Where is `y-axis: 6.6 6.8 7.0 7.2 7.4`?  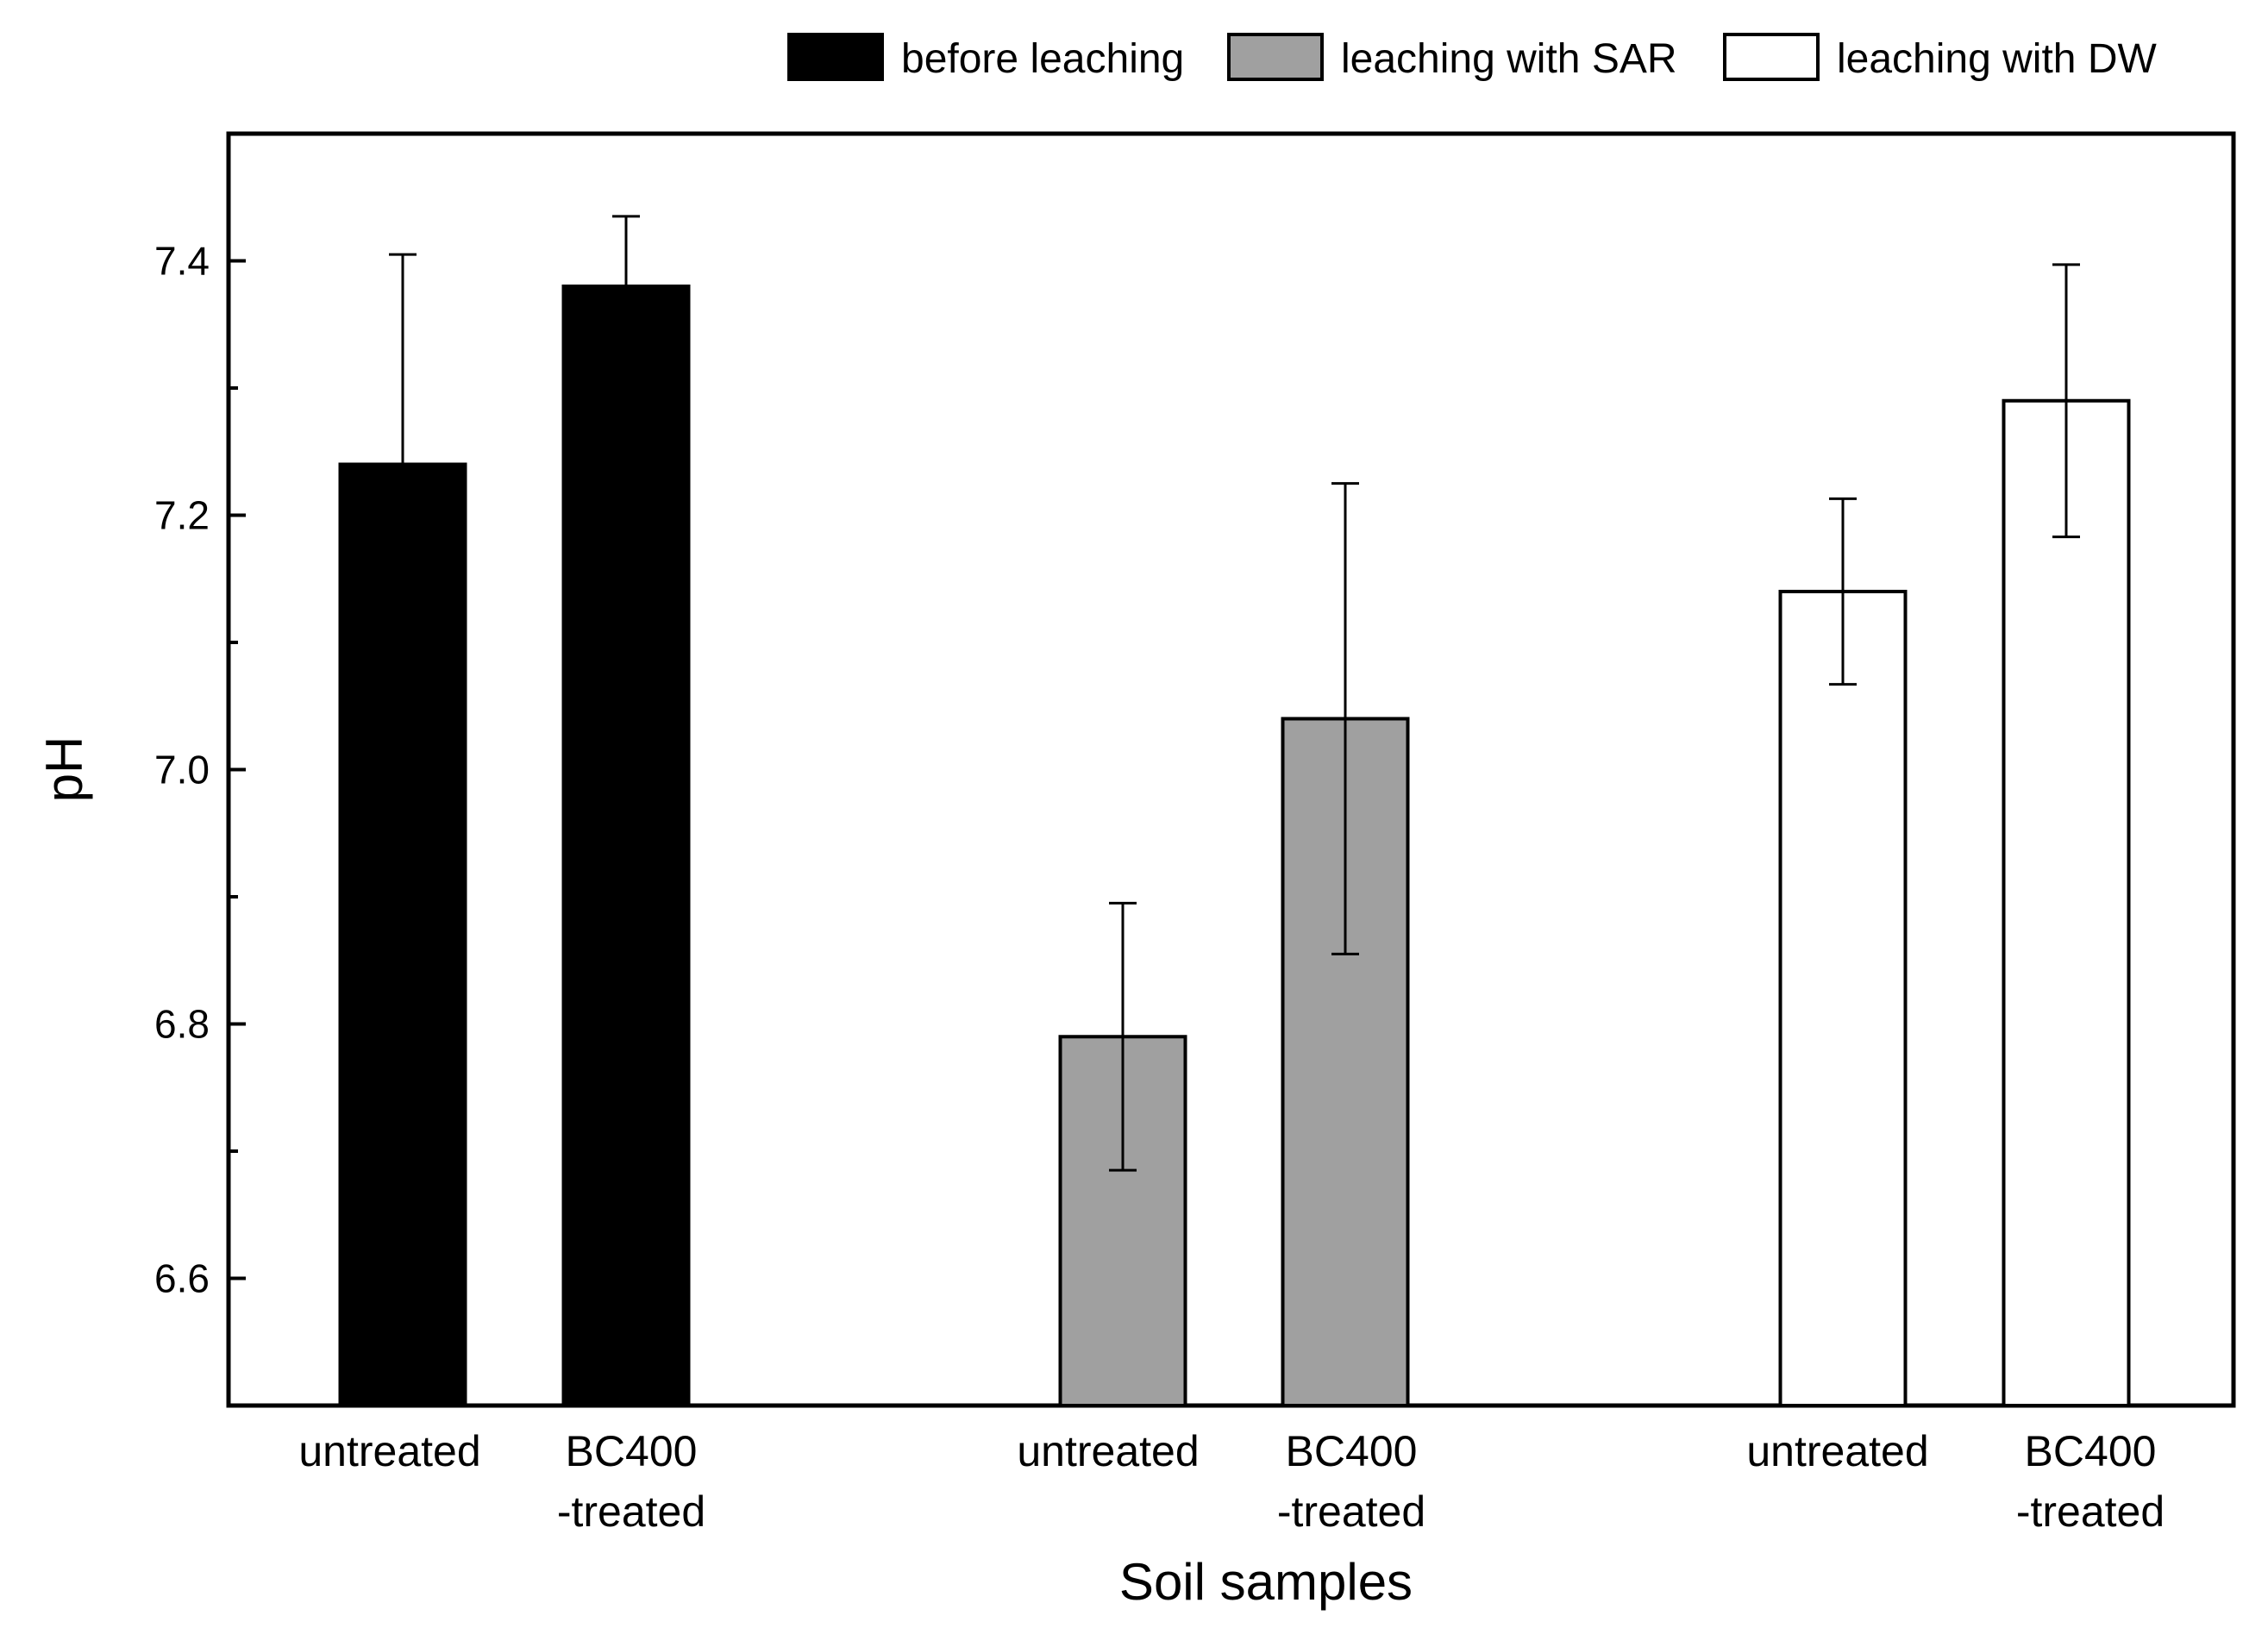 y-axis: 6.6 6.8 7.0 7.2 7.4 is located at coordinates (200, 770).